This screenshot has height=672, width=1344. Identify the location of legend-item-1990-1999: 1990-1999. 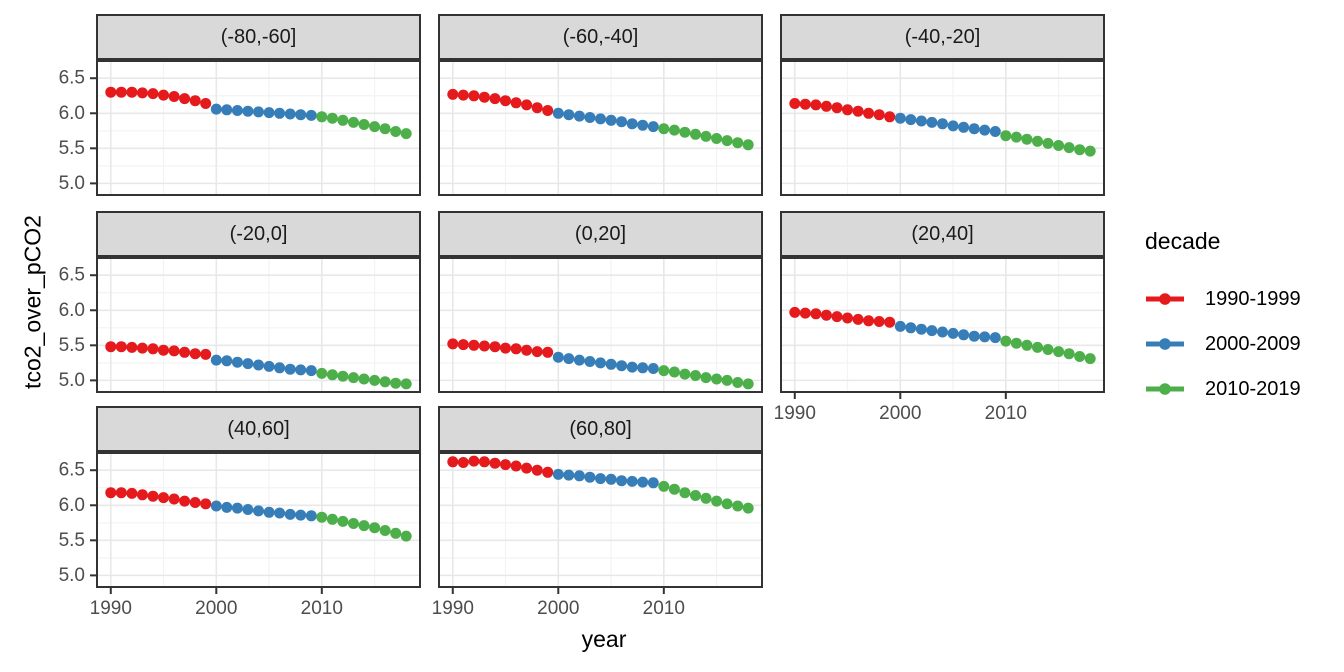
(1223, 299).